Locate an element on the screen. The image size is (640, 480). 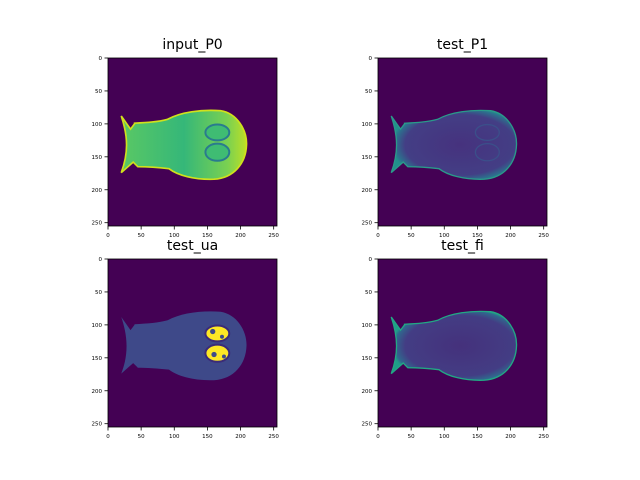
panel-title: test_ua is located at coordinates (192, 246).